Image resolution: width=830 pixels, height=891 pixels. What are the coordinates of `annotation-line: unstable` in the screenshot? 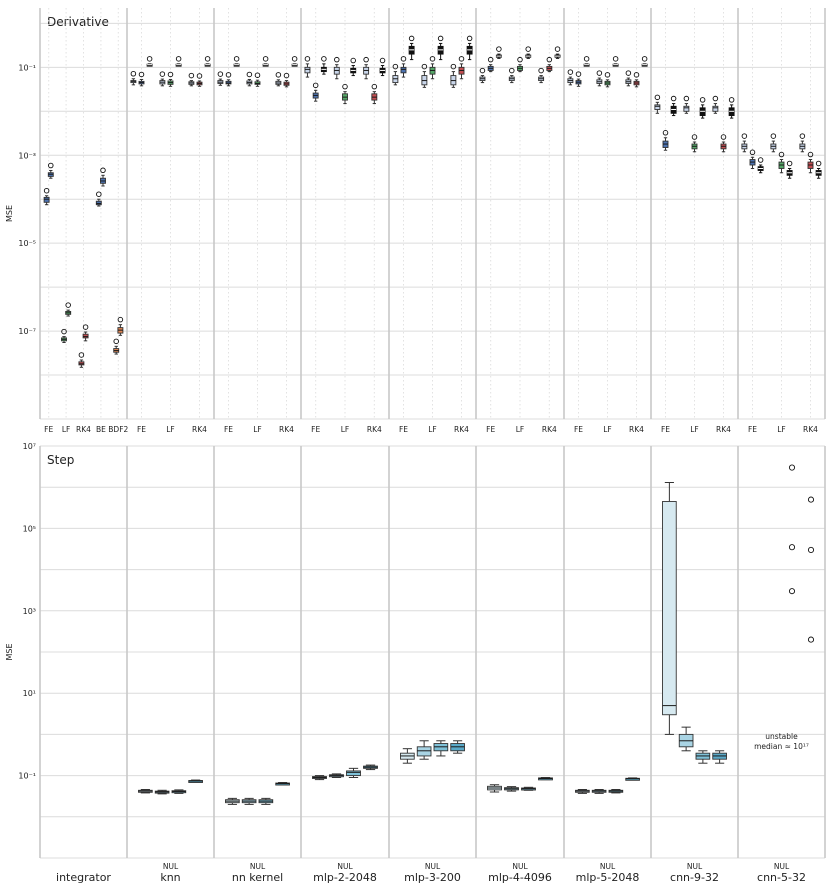 It's located at (781, 736).